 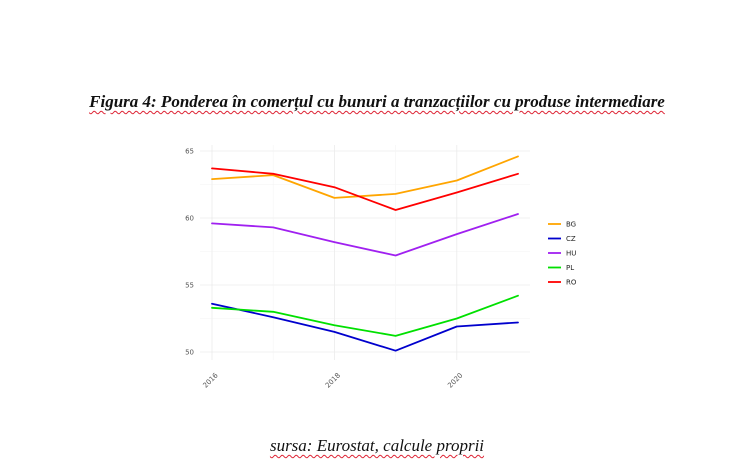 What do you see at coordinates (189, 219) in the screenshot?
I see `y-tick-label: 60` at bounding box center [189, 219].